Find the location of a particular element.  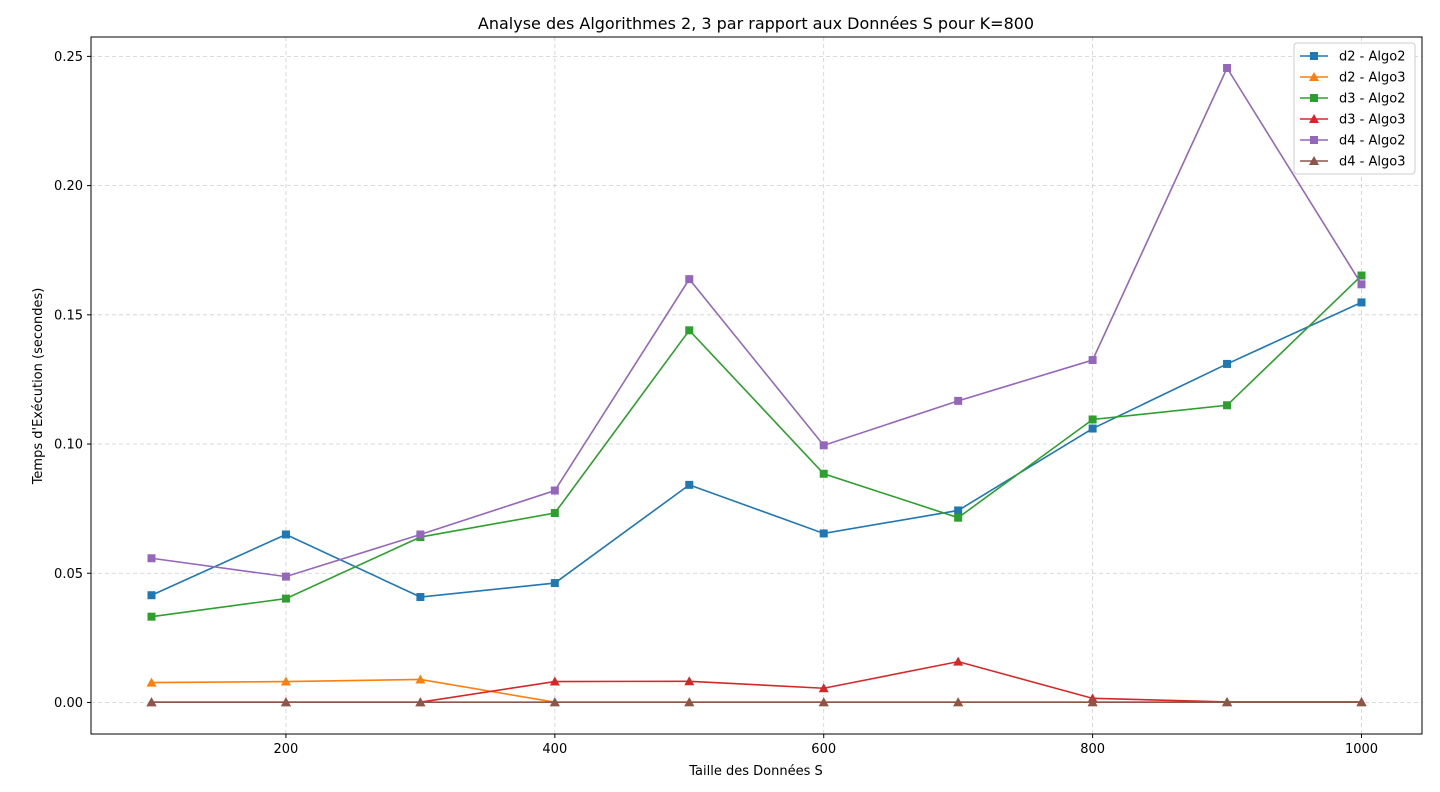

legend-item: d3 - Algo2 is located at coordinates (1352, 99).